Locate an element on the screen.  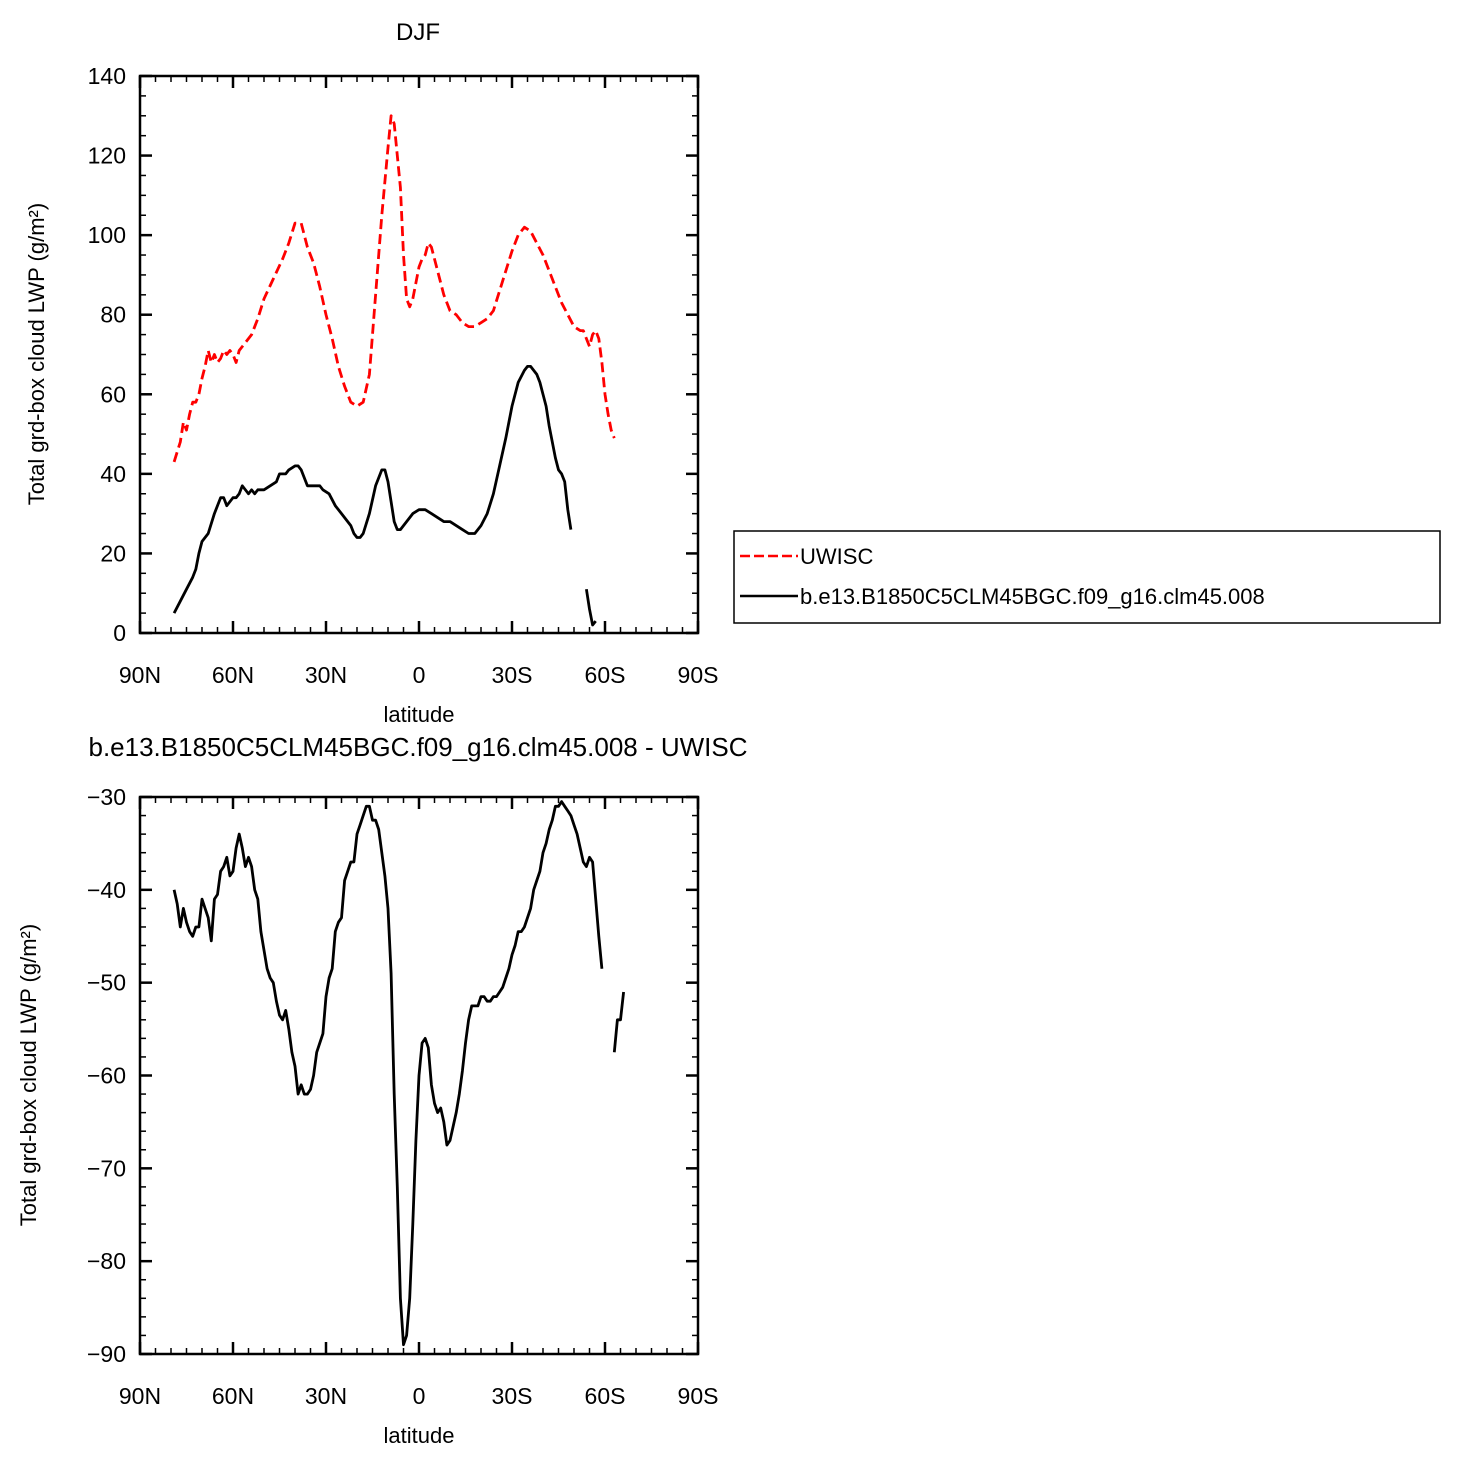
bottom-ytick-label: −70 is located at coordinates (106, 1168).